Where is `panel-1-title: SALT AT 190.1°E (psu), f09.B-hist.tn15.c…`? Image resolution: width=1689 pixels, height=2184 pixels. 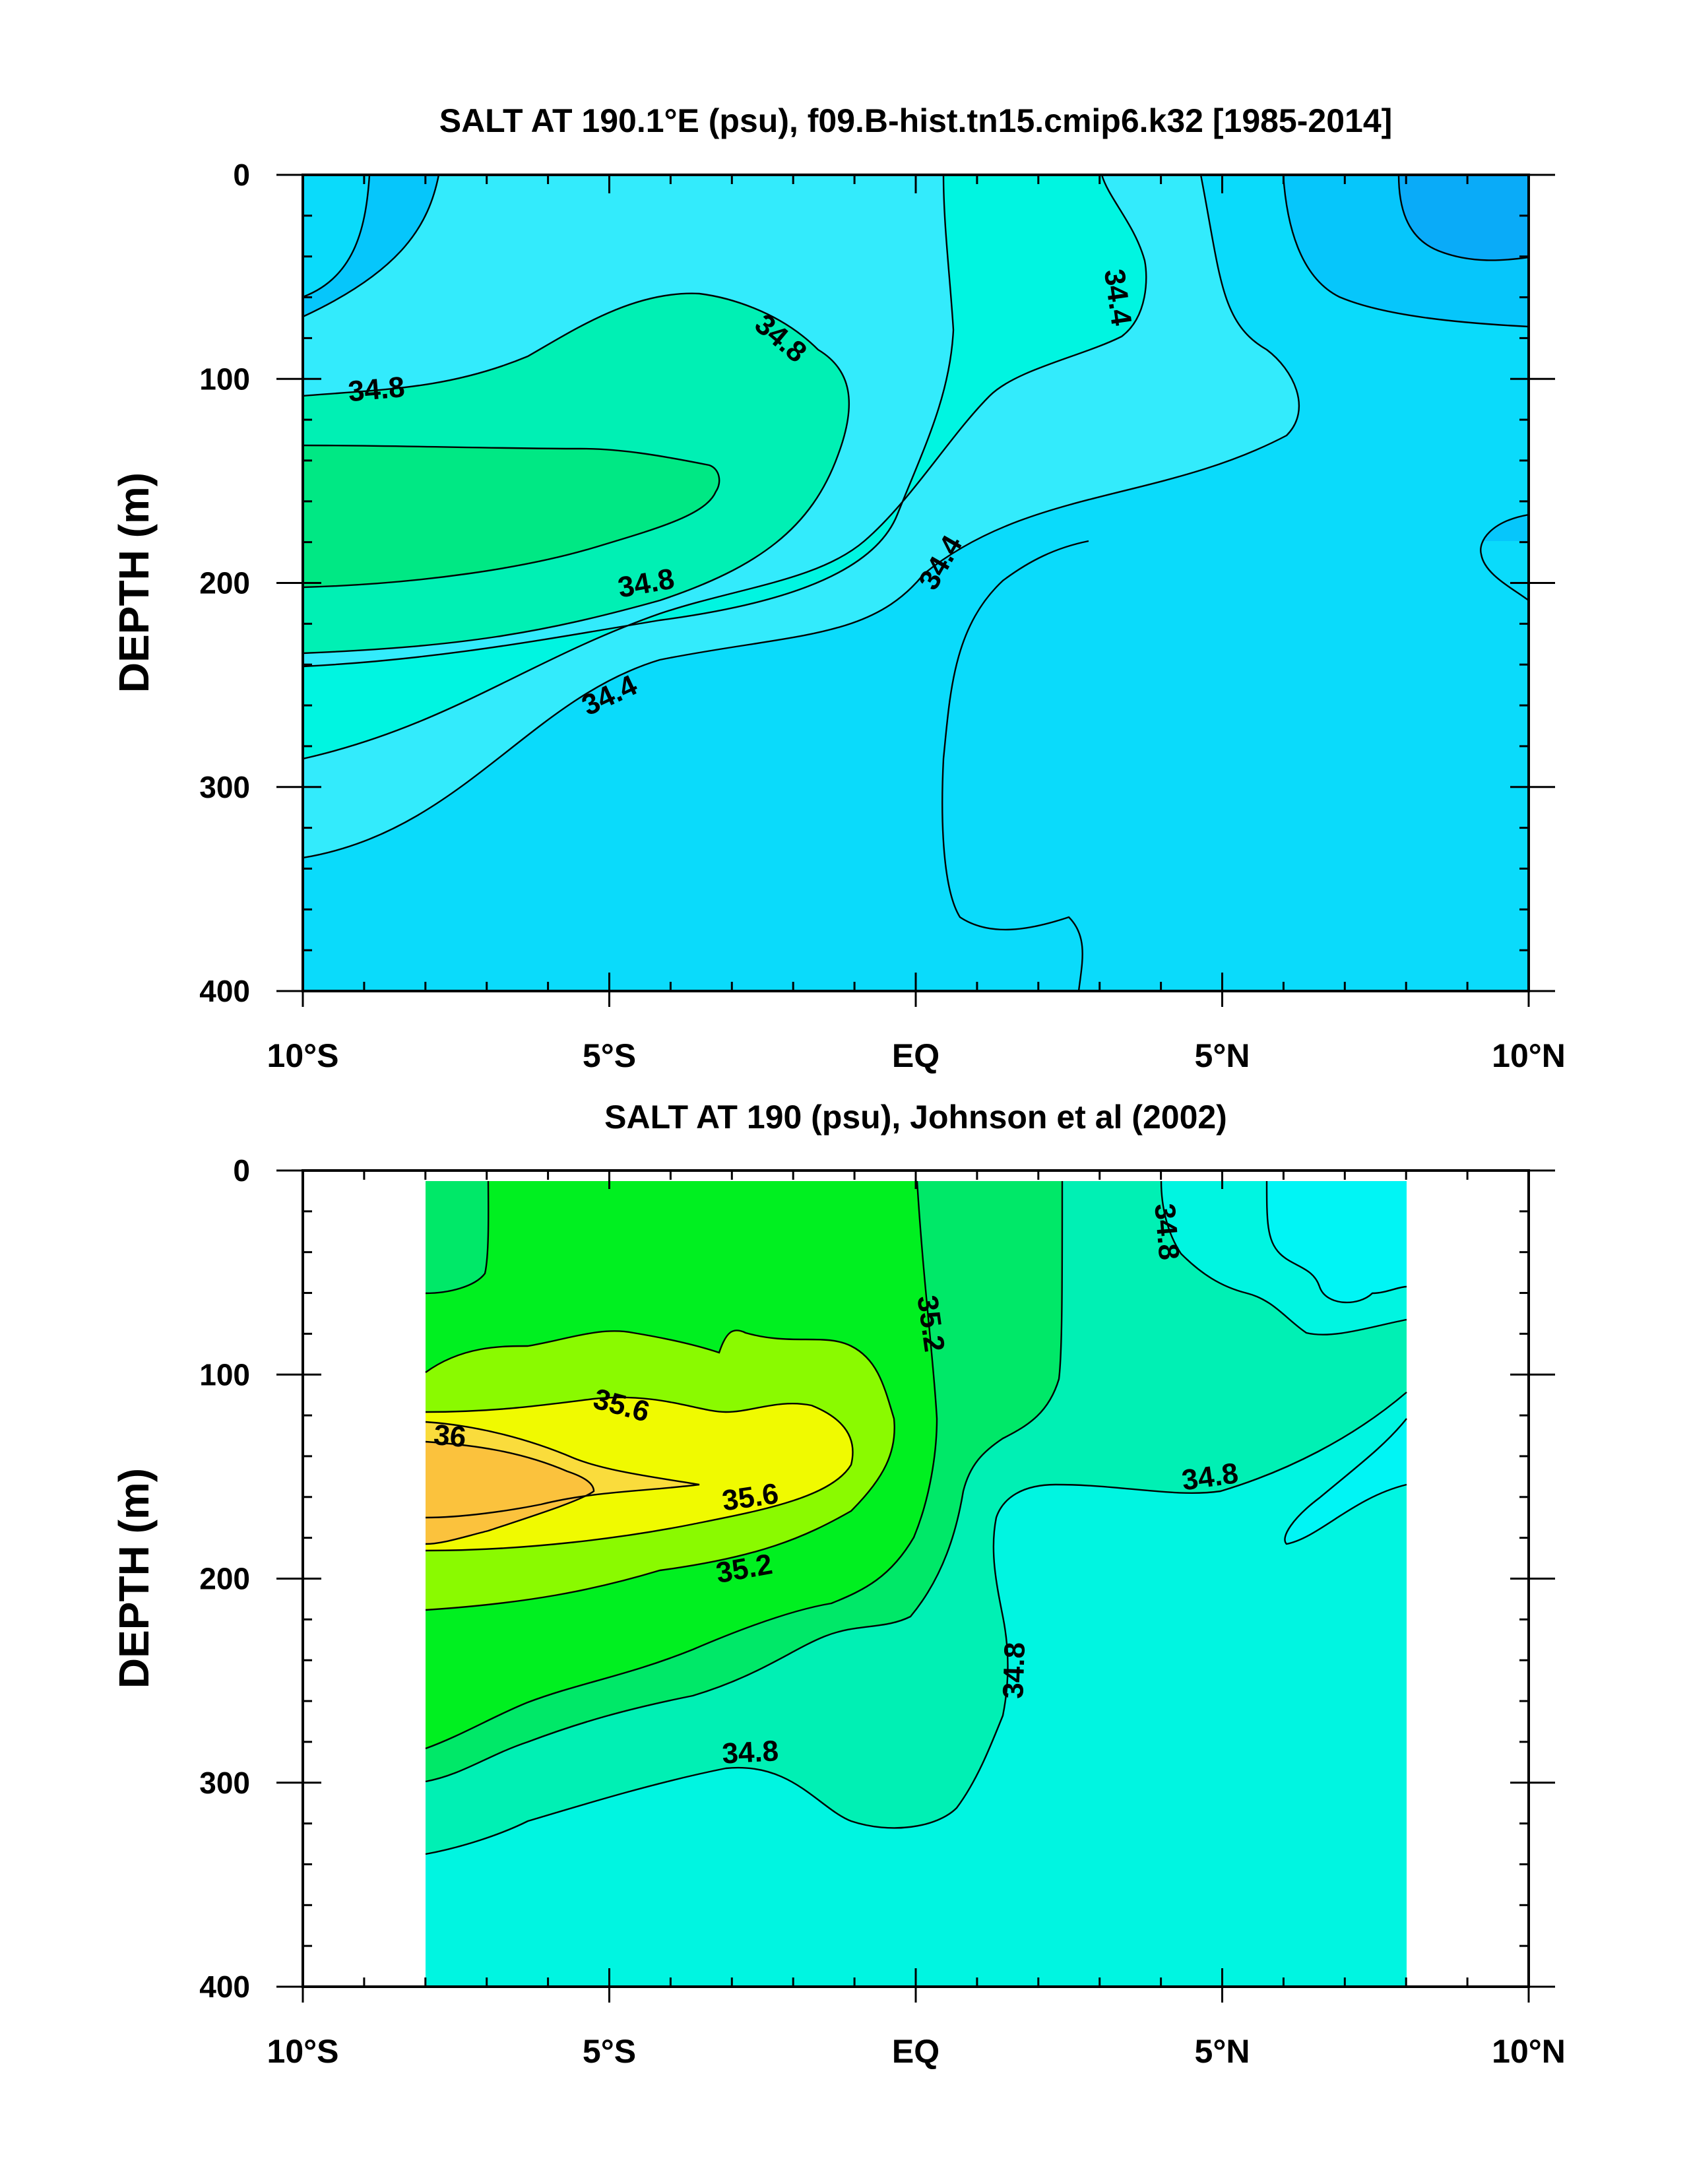 panel-1-title: SALT AT 190.1°E (psu), f09.B-hist.tn15.c… is located at coordinates (916, 120).